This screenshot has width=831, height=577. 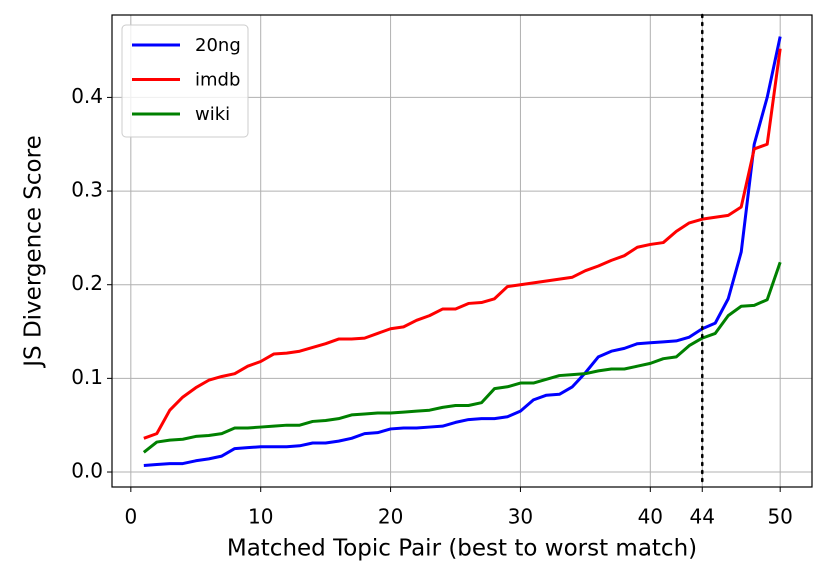 What do you see at coordinates (87, 283) in the screenshot?
I see `y-tick-label: 0.2` at bounding box center [87, 283].